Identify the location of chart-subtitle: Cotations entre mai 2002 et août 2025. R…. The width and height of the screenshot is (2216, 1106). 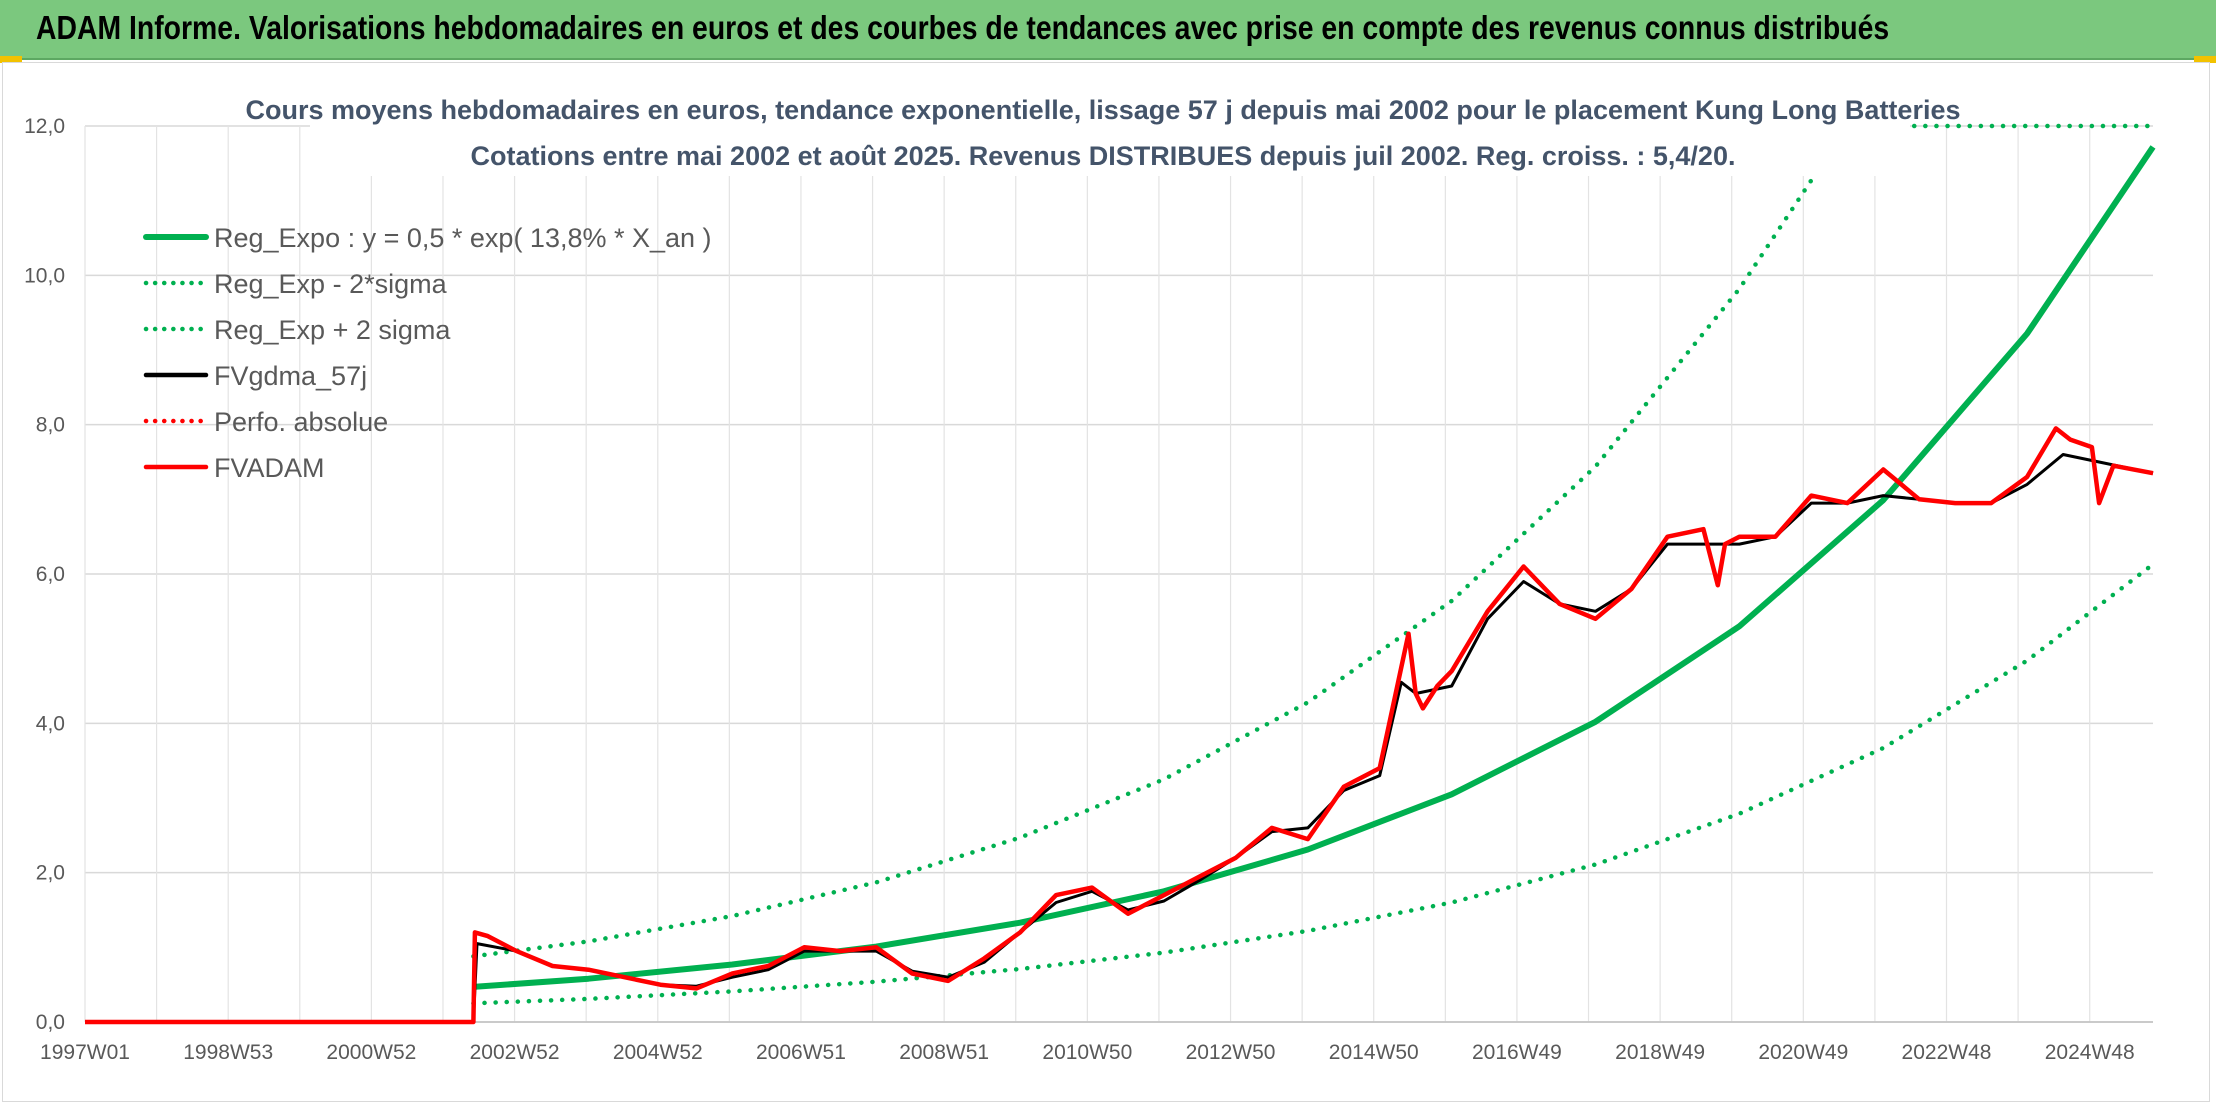
(1103, 156).